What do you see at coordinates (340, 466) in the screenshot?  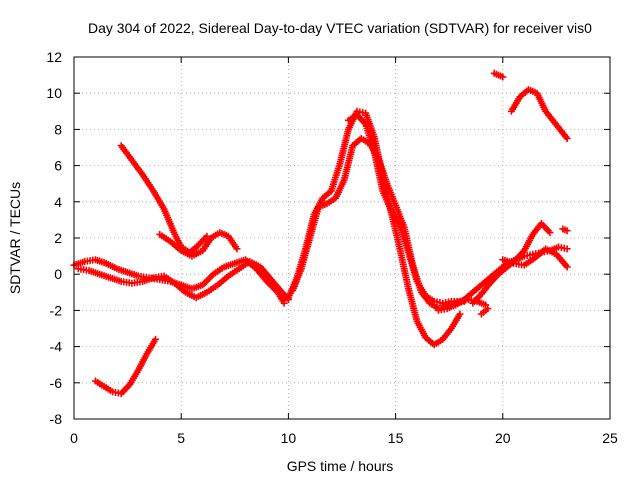 I see `x-axis-title: GPS time / hours` at bounding box center [340, 466].